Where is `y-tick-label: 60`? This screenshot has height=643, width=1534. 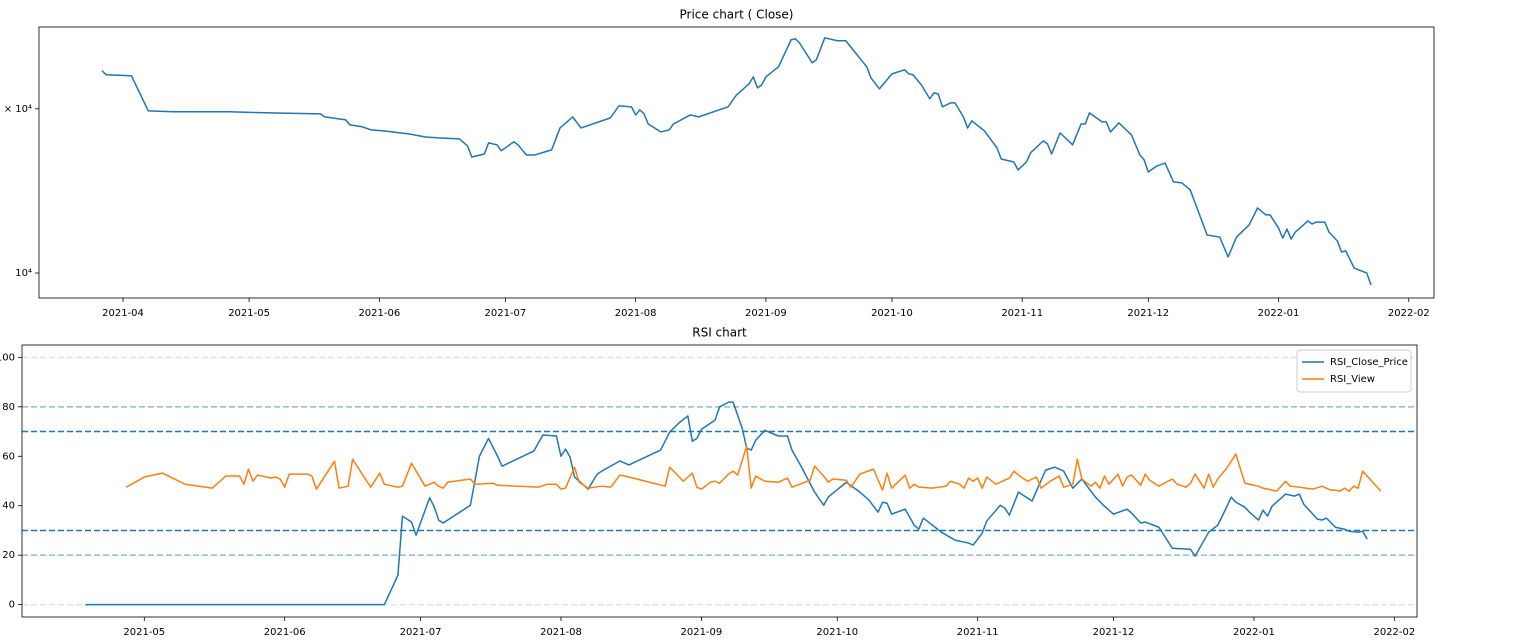
y-tick-label: 60 is located at coordinates (8, 456).